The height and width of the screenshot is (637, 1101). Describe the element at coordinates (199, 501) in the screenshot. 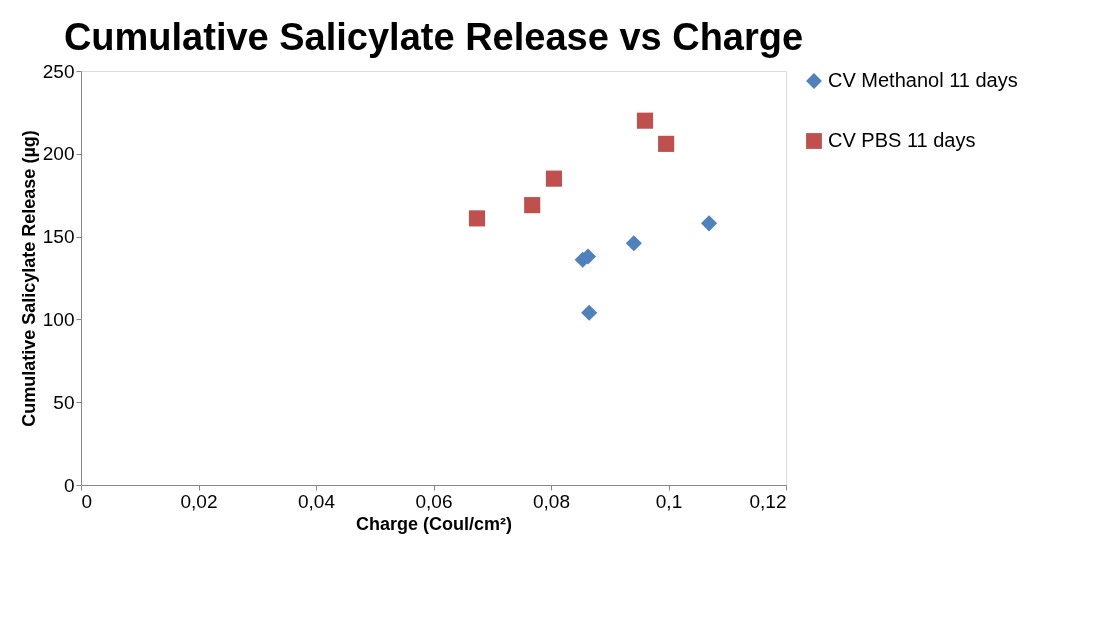

I see `x-tick-label: 0,02` at that location.